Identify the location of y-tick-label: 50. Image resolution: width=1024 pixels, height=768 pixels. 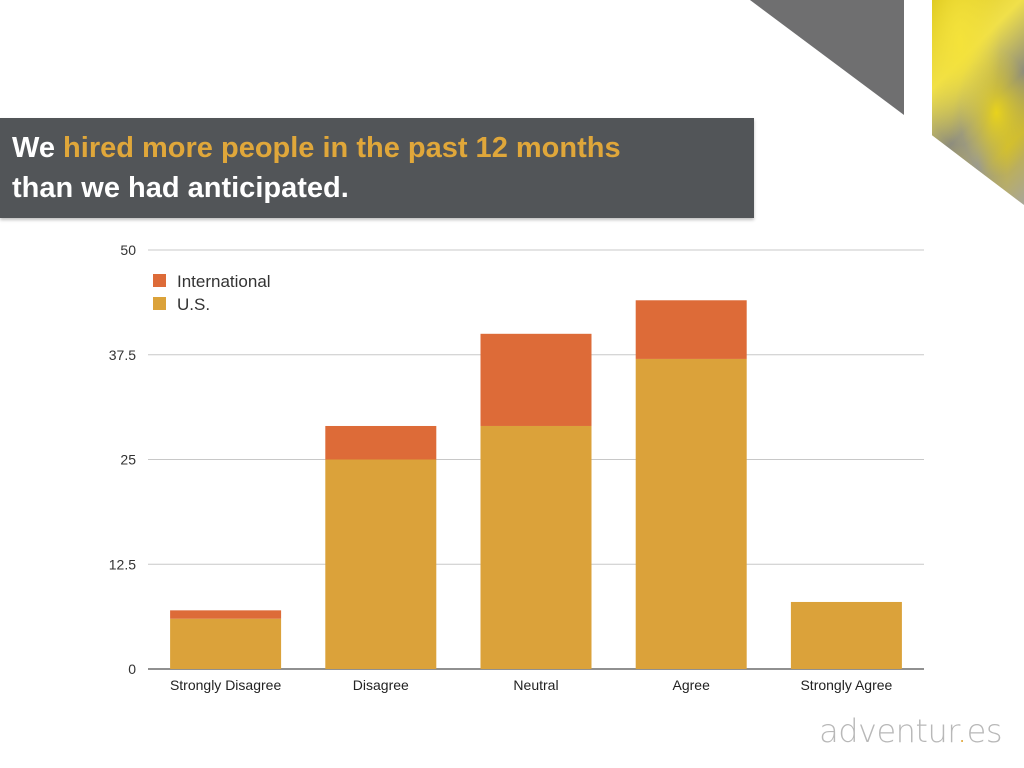
(128, 250).